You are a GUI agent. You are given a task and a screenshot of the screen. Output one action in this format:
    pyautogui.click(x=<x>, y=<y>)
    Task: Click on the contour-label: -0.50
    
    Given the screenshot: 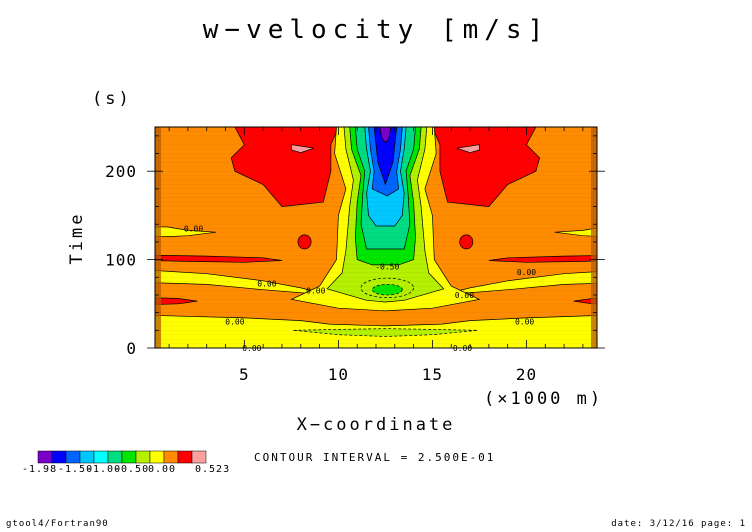 What is the action you would take?
    pyautogui.click(x=387, y=267)
    